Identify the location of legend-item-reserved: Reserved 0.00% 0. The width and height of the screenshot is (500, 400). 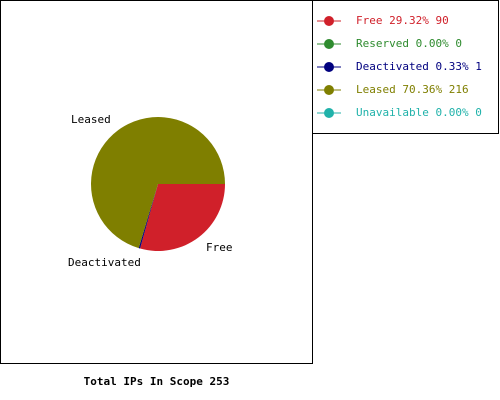
(405, 44).